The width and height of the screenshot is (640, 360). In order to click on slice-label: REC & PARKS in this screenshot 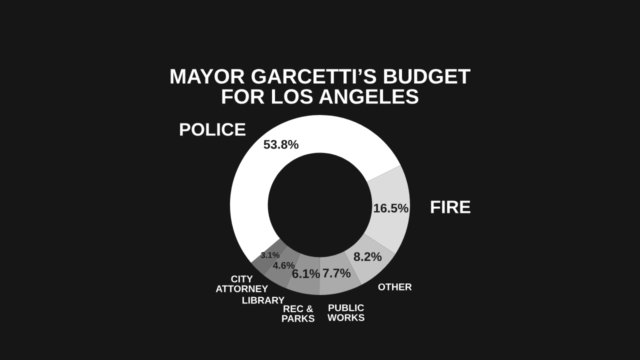, I will do `click(298, 313)`.